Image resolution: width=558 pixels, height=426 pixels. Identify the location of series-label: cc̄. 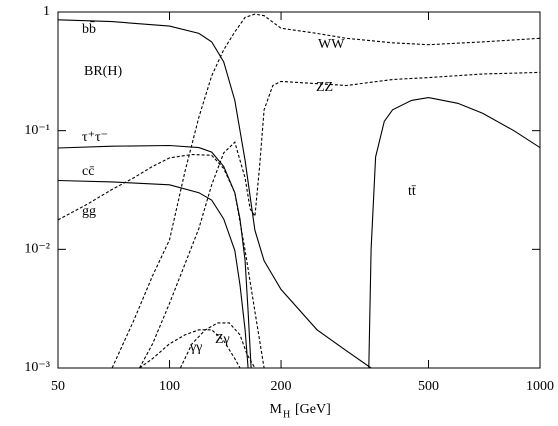
(88, 171).